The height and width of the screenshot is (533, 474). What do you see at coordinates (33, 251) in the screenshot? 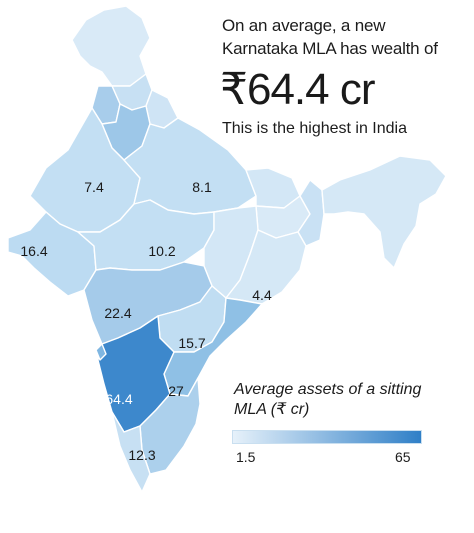
I see `value-label-gujarat: 16.4` at bounding box center [33, 251].